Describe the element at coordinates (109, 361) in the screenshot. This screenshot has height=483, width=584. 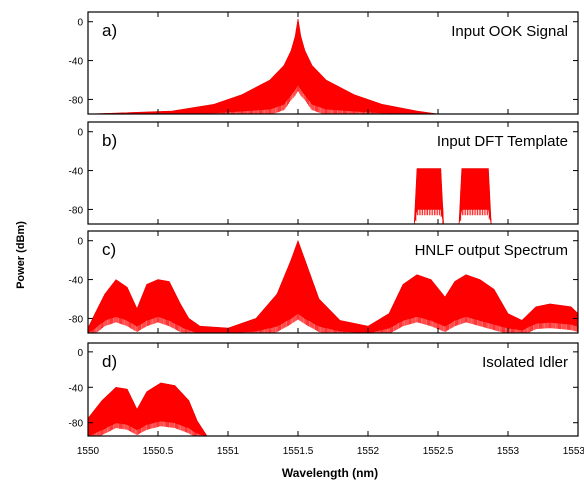
I see `panel-tag: d)` at that location.